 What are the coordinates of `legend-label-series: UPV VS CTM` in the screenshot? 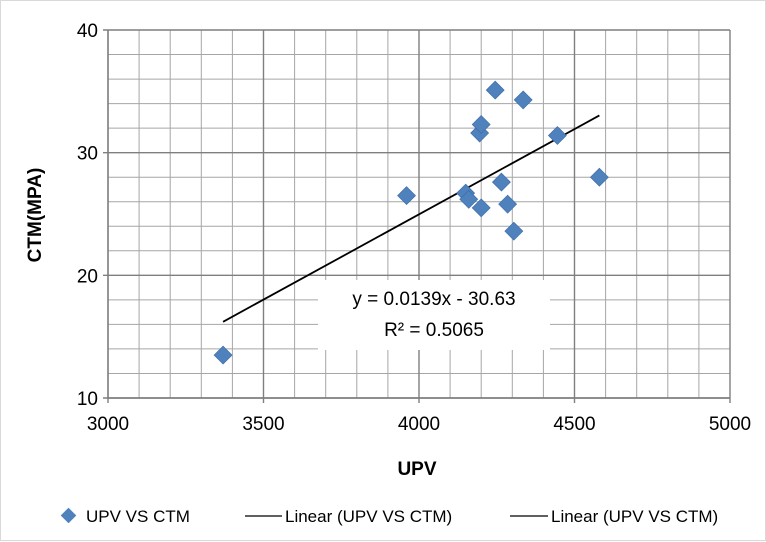 It's located at (138, 516).